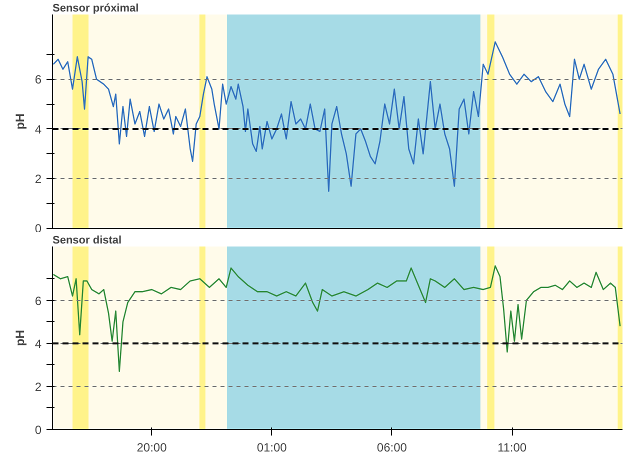  I want to click on x-tick-label: 06:00, so click(392, 447).